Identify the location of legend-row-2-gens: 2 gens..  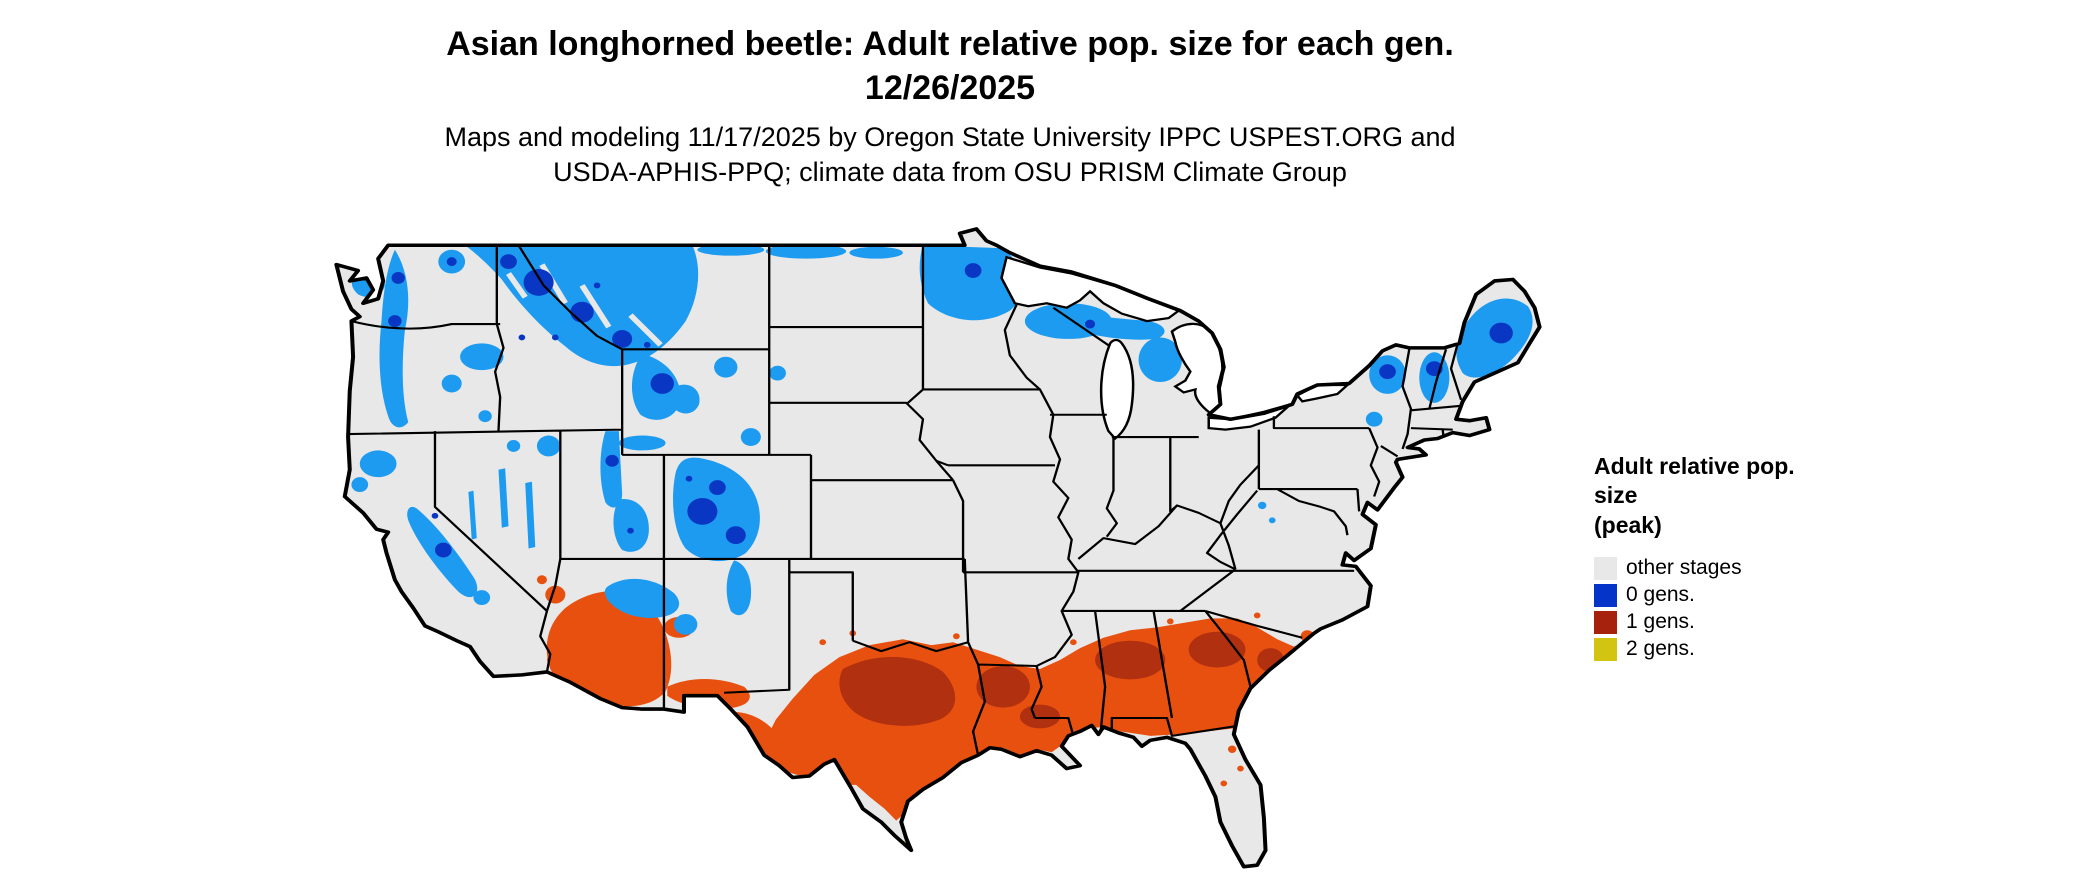
(1719, 649).